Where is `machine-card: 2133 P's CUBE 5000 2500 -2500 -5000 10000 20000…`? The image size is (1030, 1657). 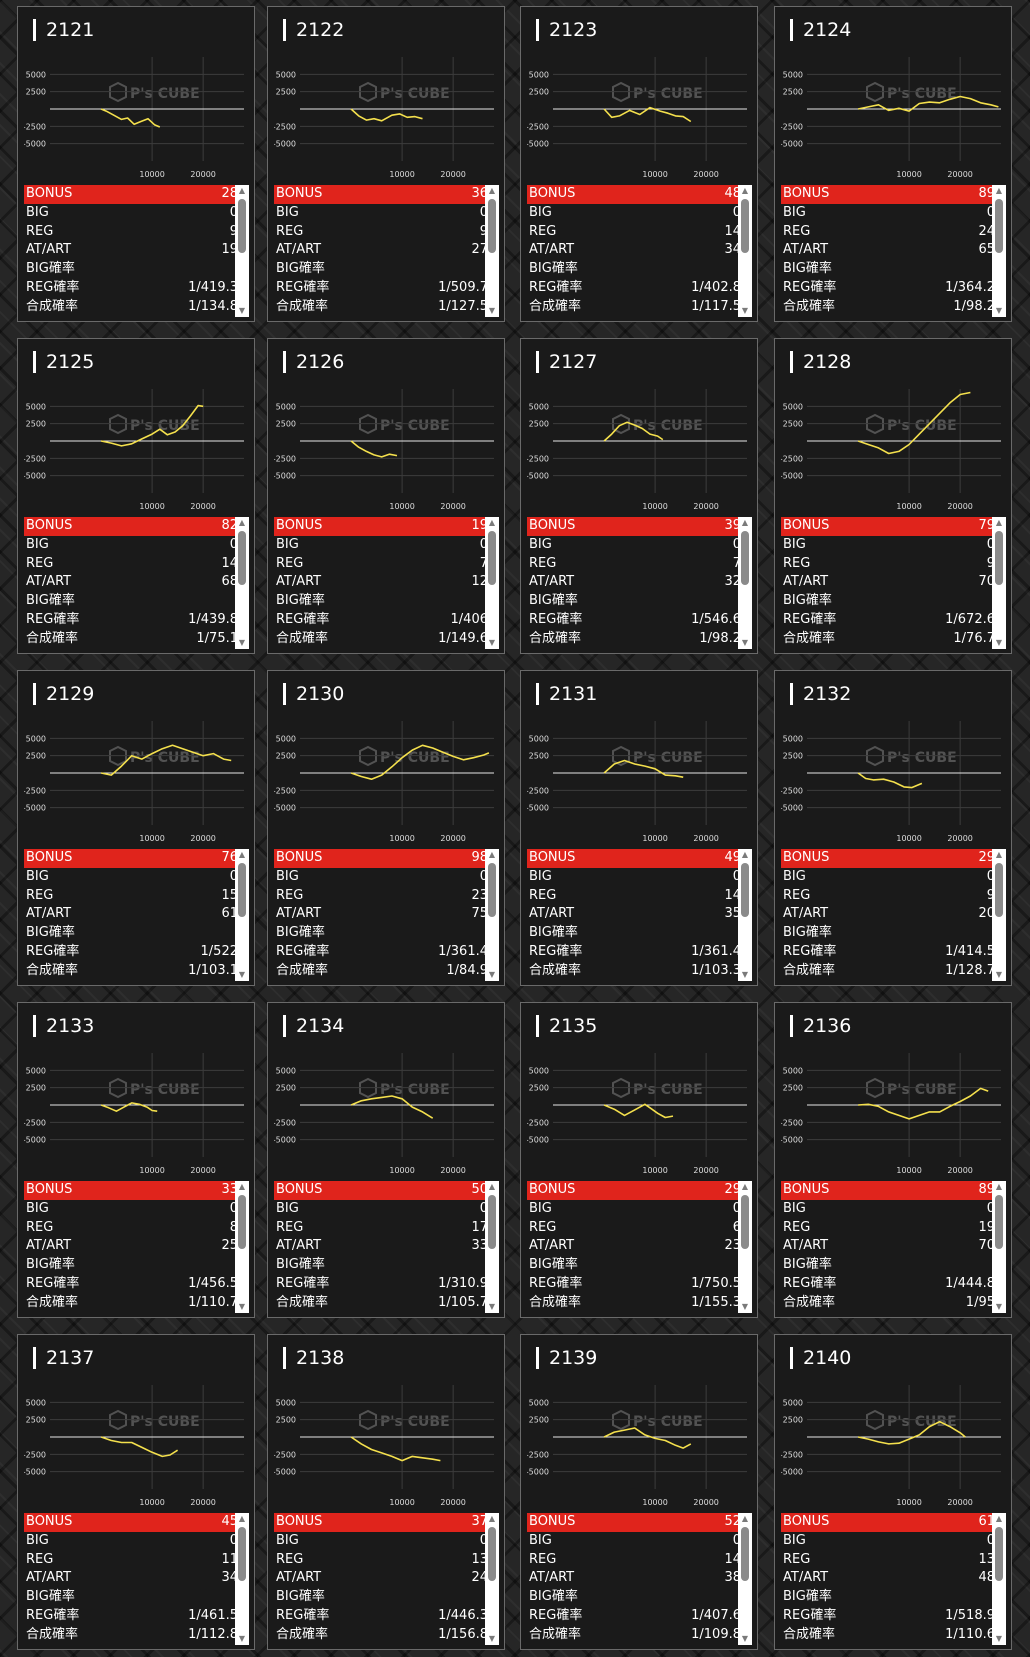
machine-card: 2133 P's CUBE 5000 2500 -2500 -5000 10000 20000… is located at coordinates (136, 1160).